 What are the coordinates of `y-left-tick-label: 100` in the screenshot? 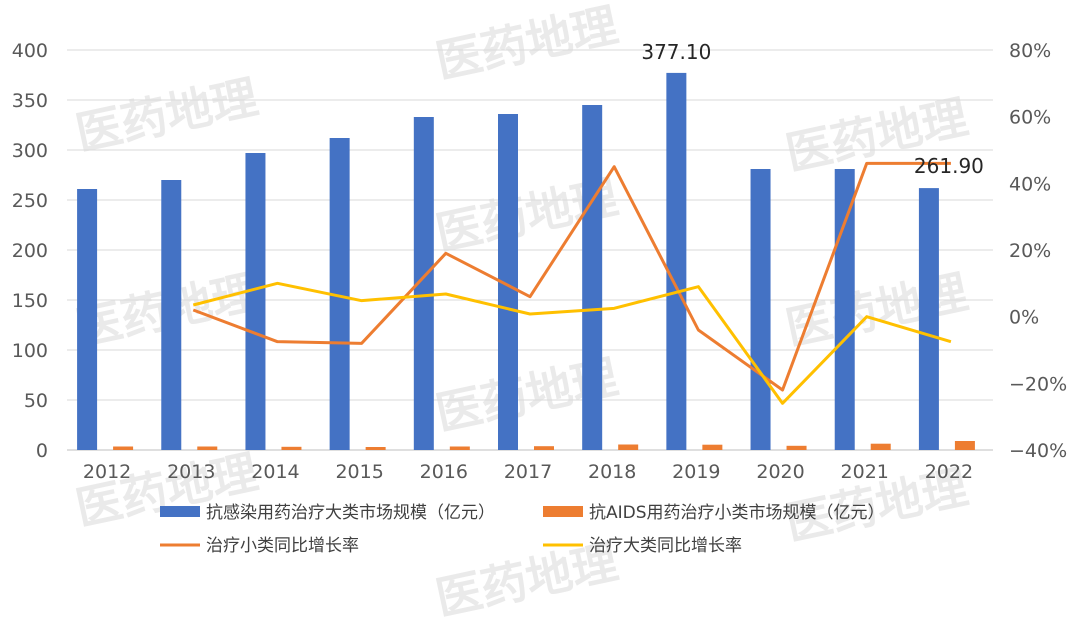 It's located at (30, 351).